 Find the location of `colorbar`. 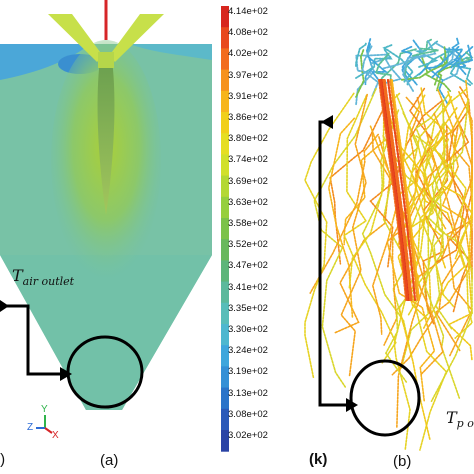

colorbar is located at coordinates (225, 229).